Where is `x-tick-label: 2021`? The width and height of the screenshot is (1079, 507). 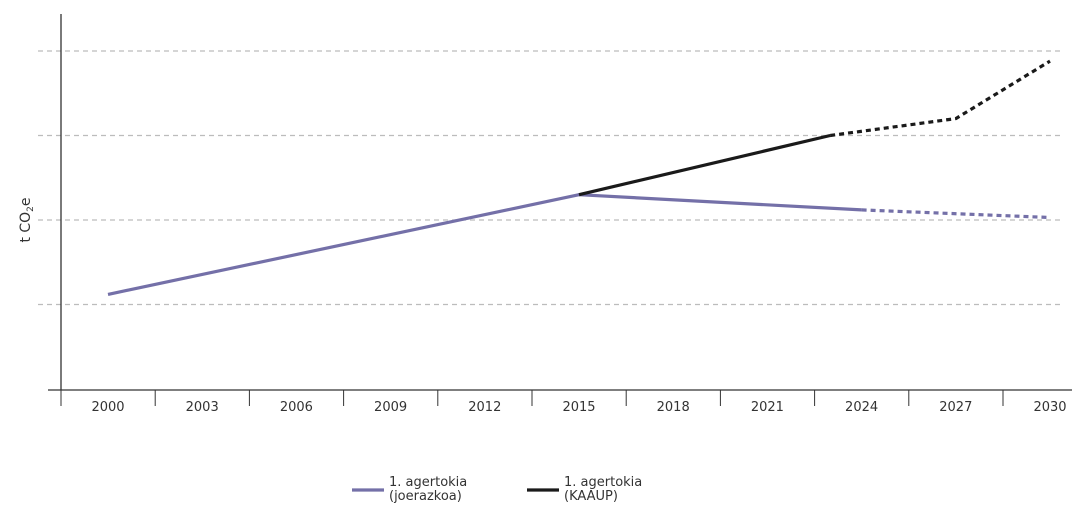 x-tick-label: 2021 is located at coordinates (767, 407).